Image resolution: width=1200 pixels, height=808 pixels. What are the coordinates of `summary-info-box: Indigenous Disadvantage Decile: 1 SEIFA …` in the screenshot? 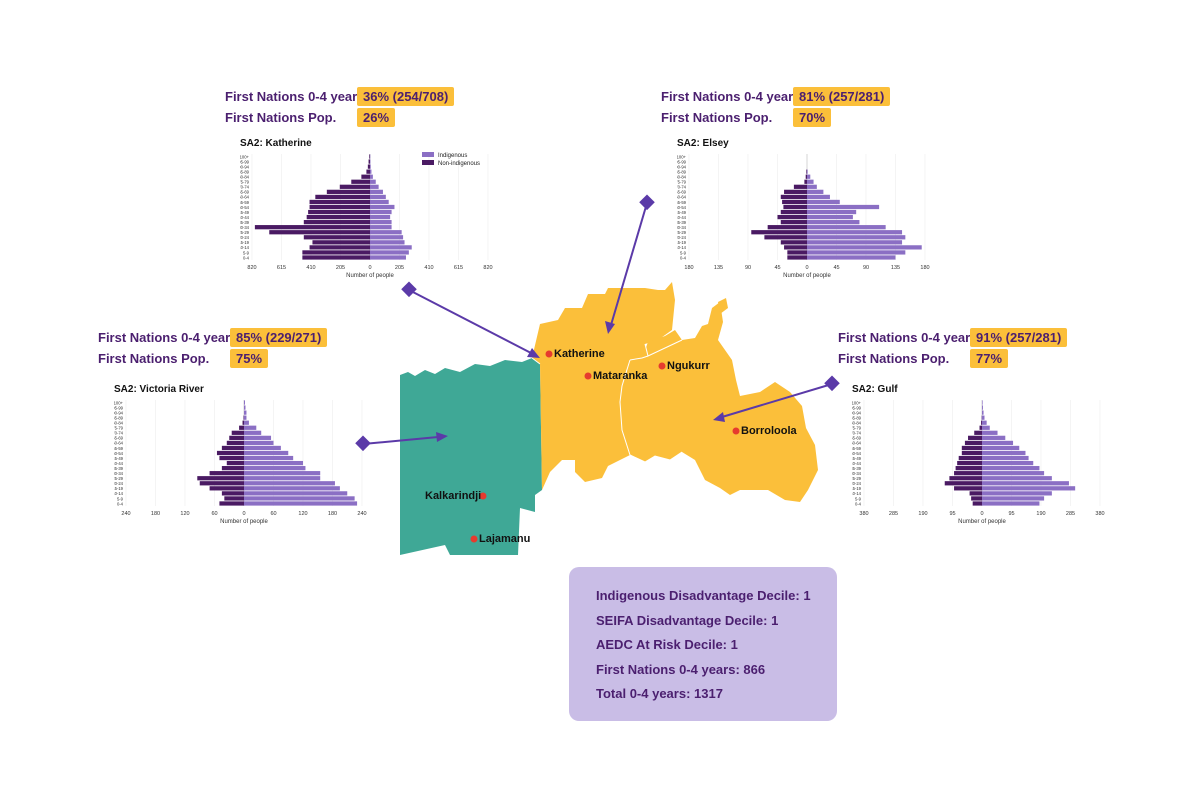 It's located at (703, 644).